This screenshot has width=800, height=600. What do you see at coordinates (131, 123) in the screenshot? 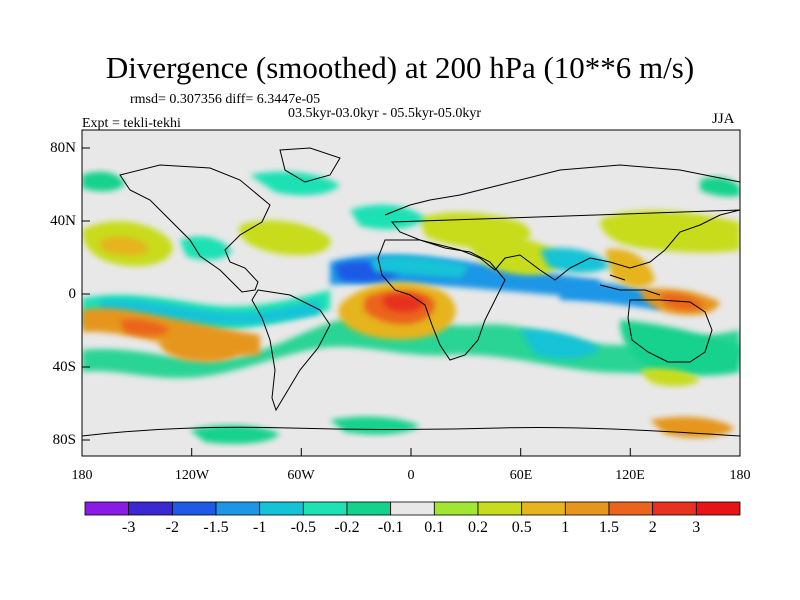
I see `experiment-line: Expt = tekli-tekhi` at bounding box center [131, 123].